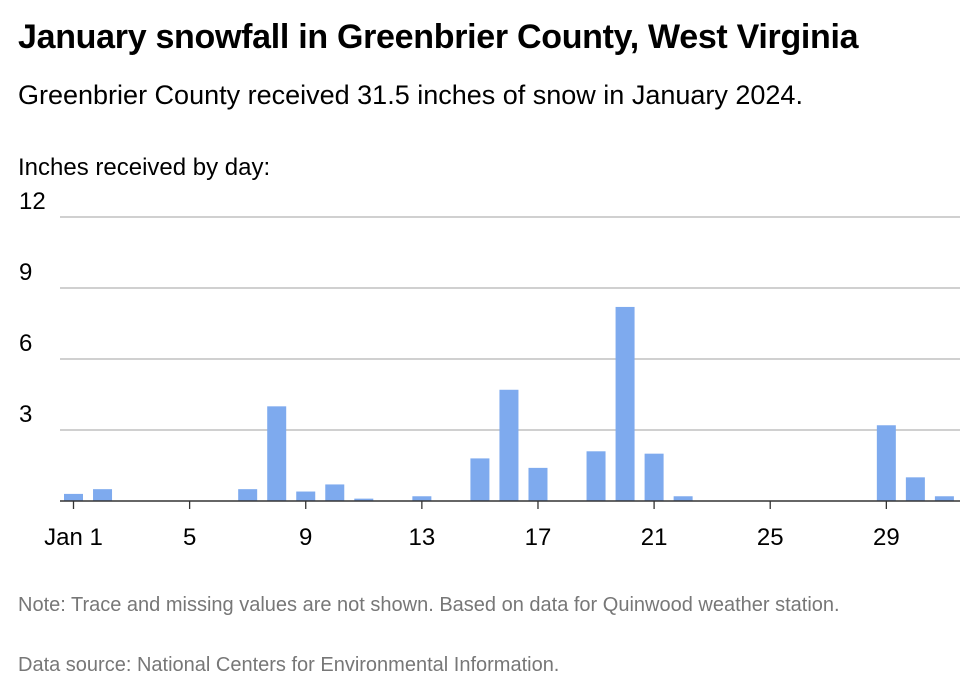 The height and width of the screenshot is (699, 980). What do you see at coordinates (25, 343) in the screenshot?
I see `y-tick-label: 6` at bounding box center [25, 343].